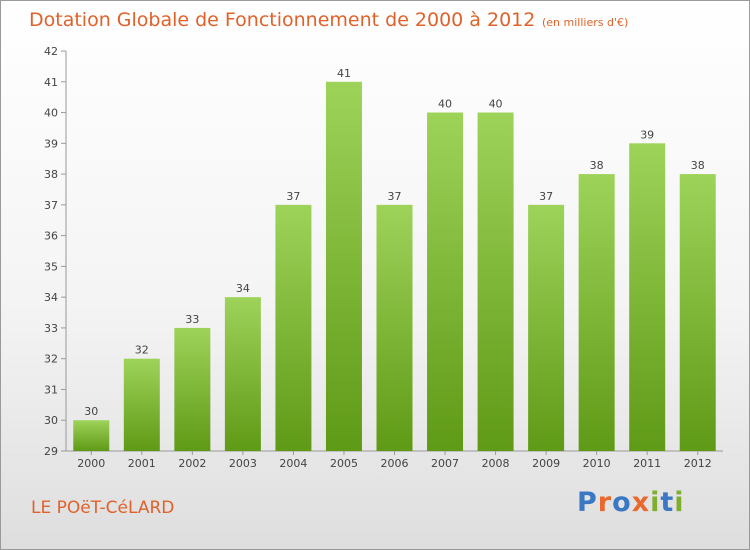 The image size is (750, 550). Describe the element at coordinates (142, 463) in the screenshot. I see `x-tick-label: 2001` at that location.